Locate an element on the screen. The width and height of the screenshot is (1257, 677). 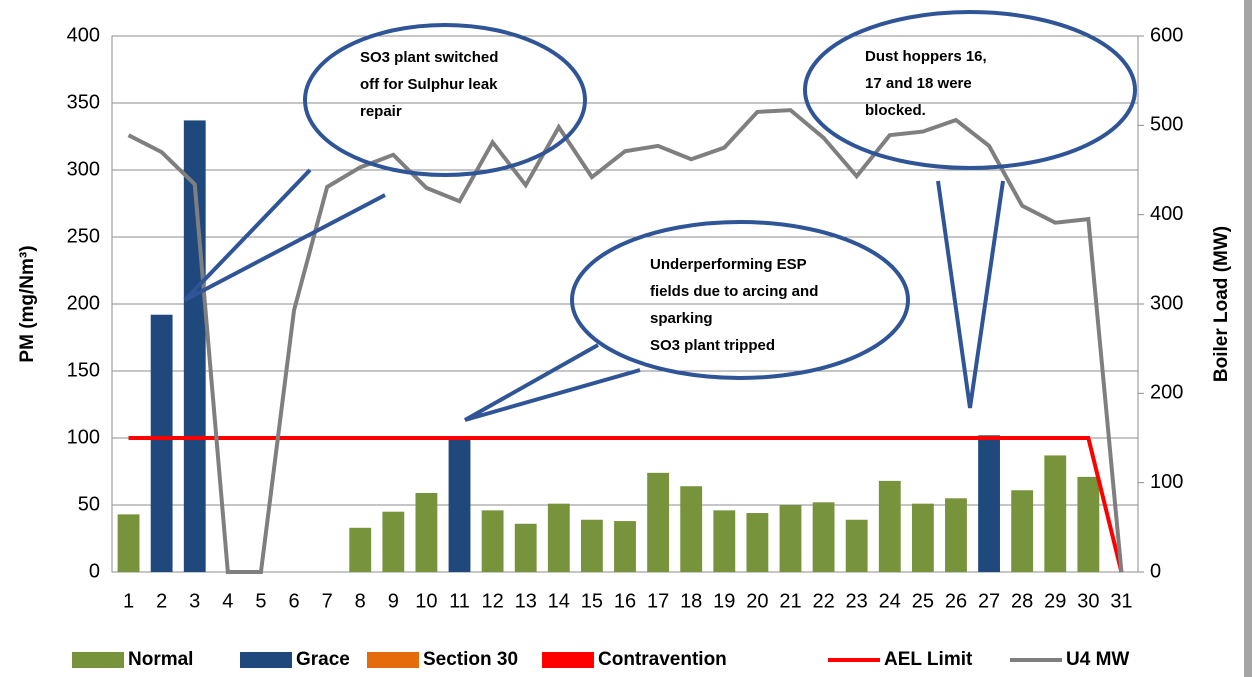
annotation-text: blocked. is located at coordinates (895, 110).